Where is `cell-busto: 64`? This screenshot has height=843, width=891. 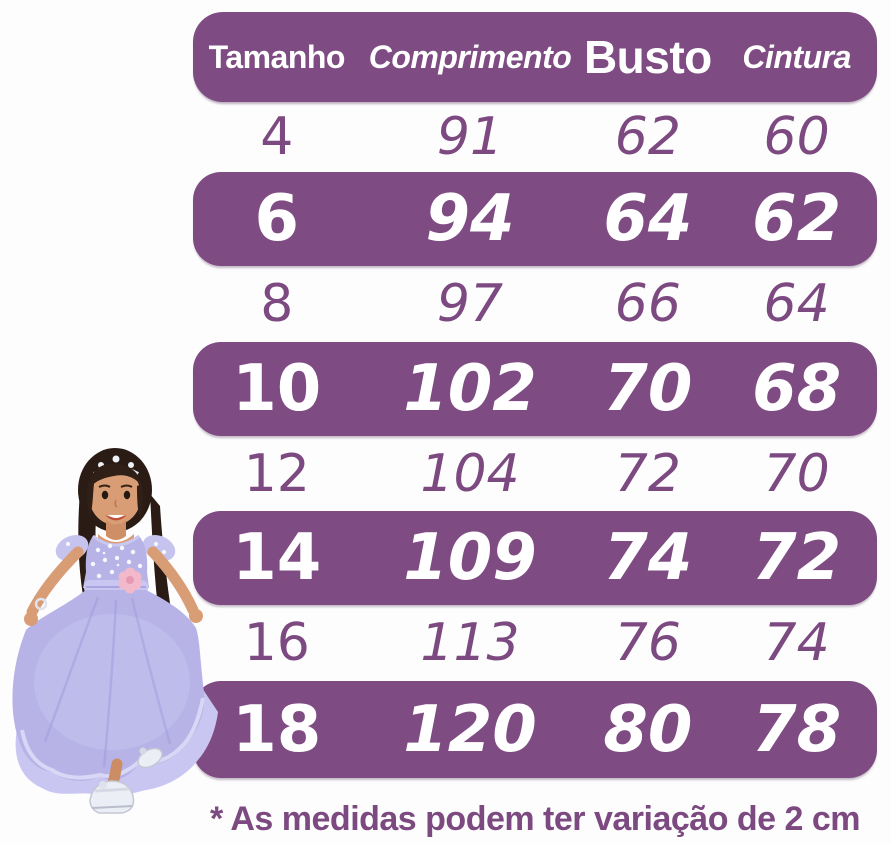 cell-busto: 64 is located at coordinates (648, 219).